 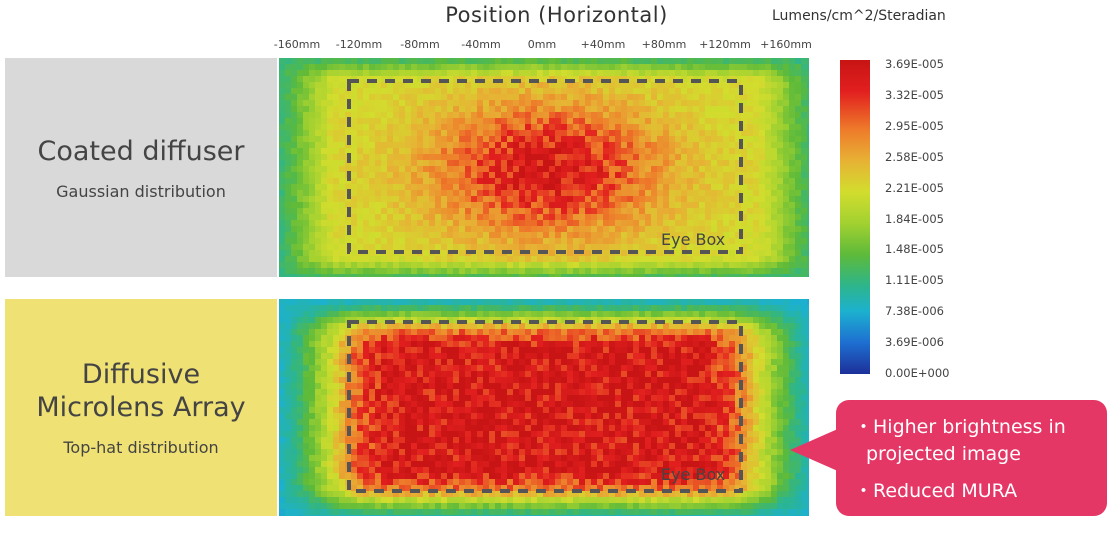 What do you see at coordinates (914, 280) in the screenshot?
I see `colorbar-label: 1.11E-005` at bounding box center [914, 280].